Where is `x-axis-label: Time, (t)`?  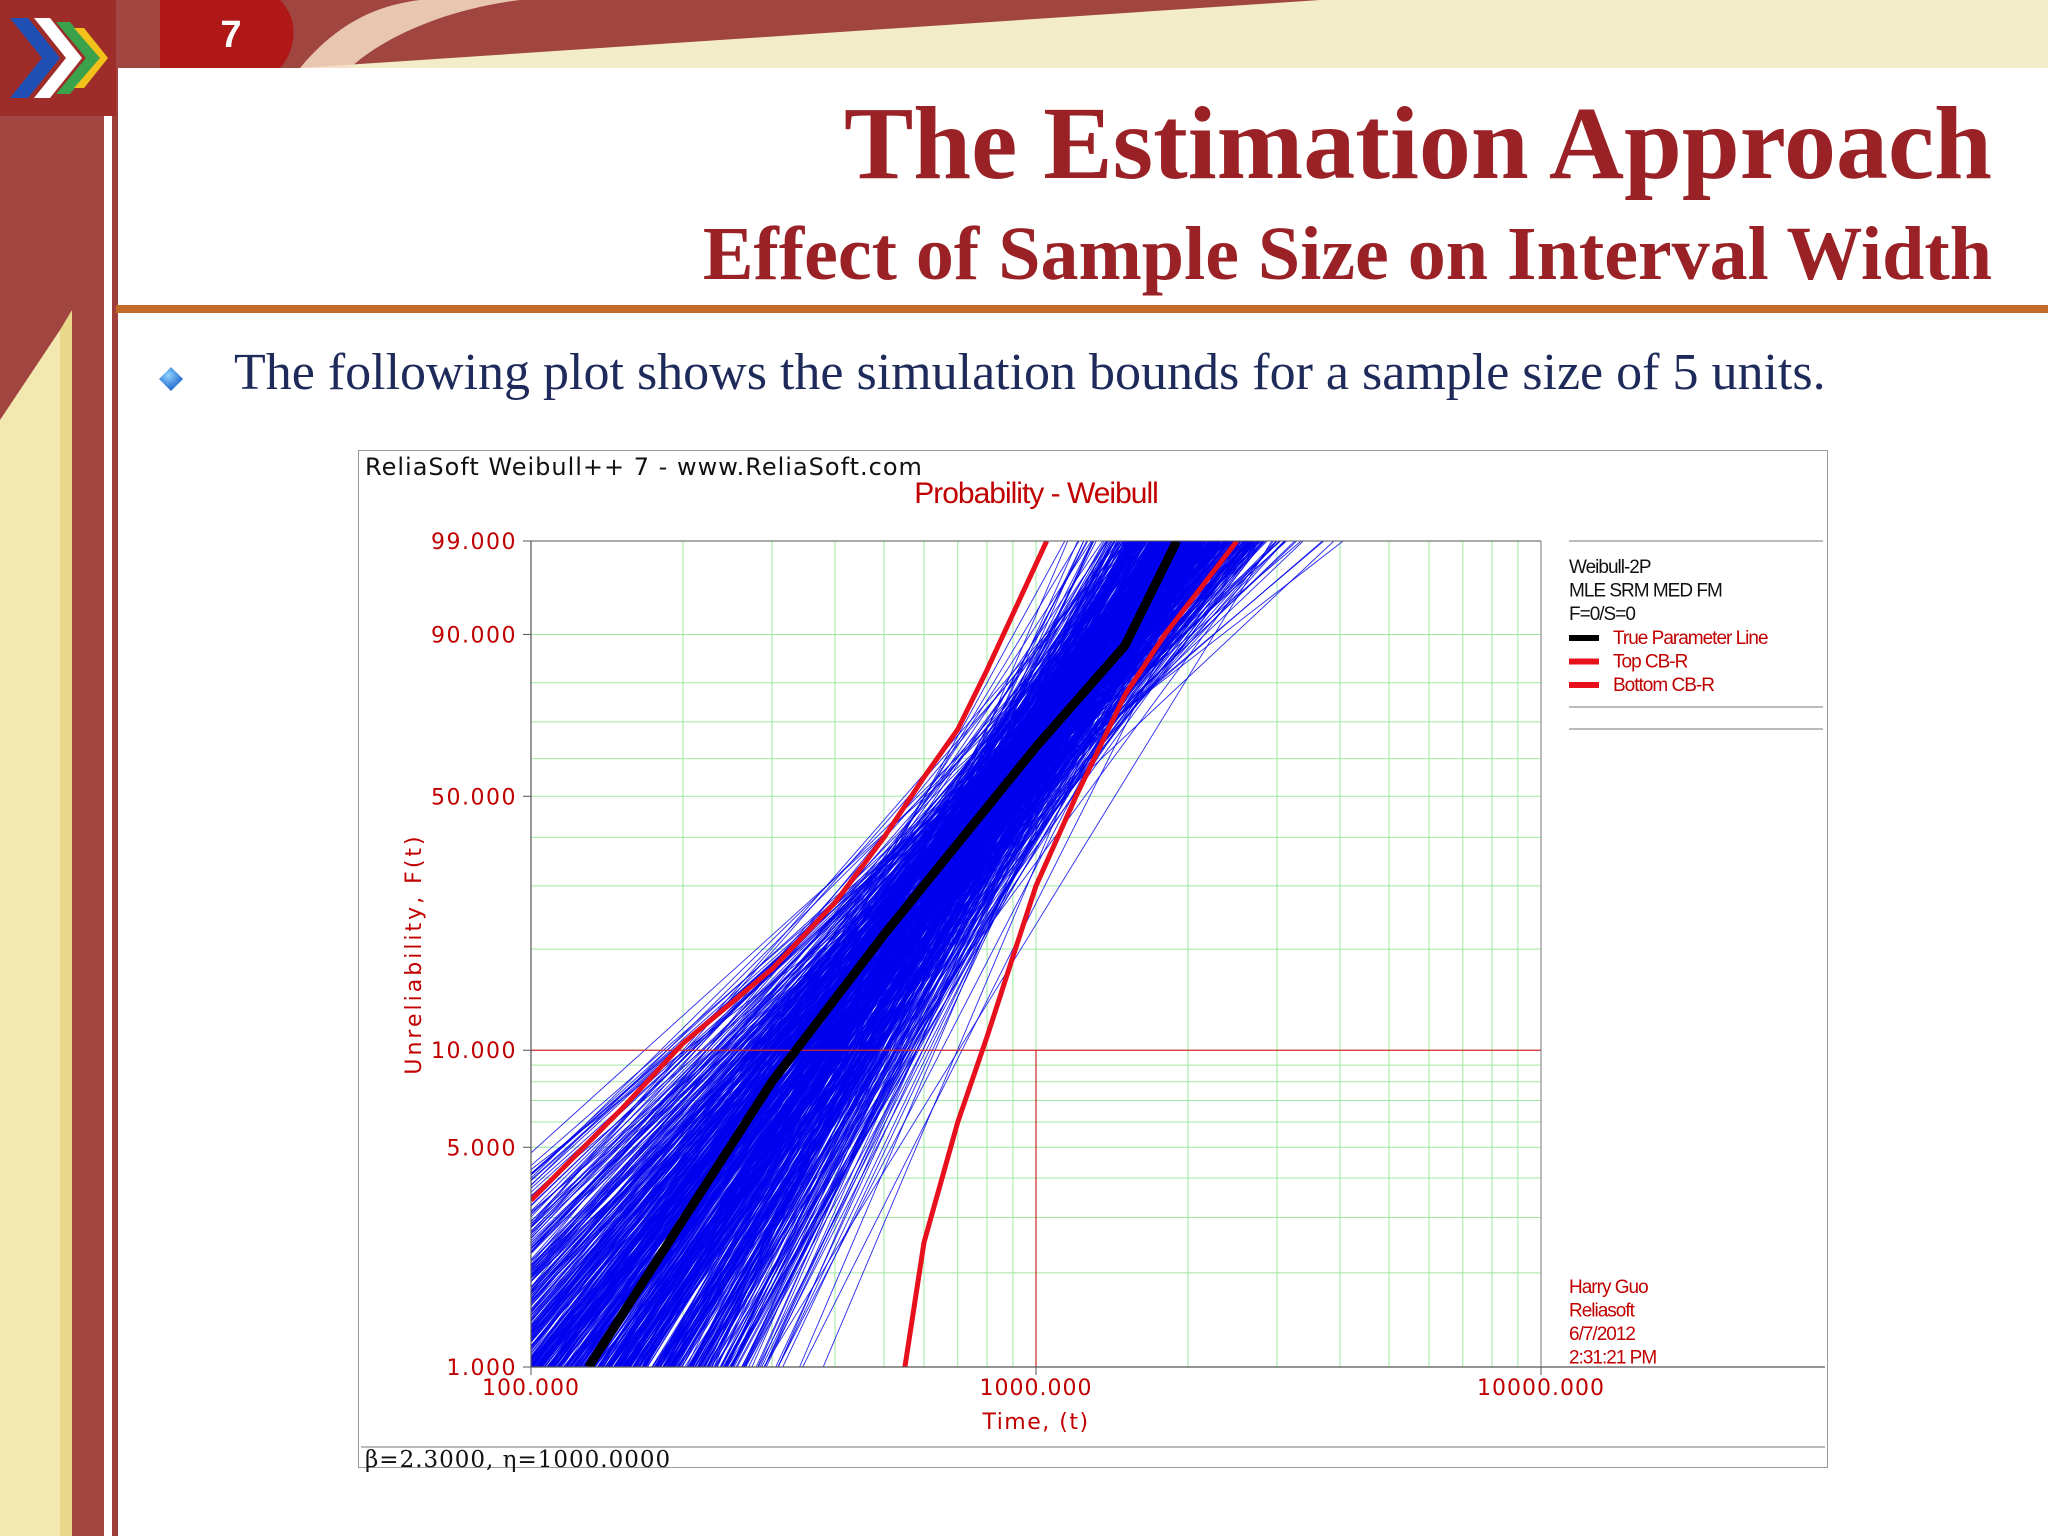
x-axis-label: Time, (t) is located at coordinates (1035, 1422).